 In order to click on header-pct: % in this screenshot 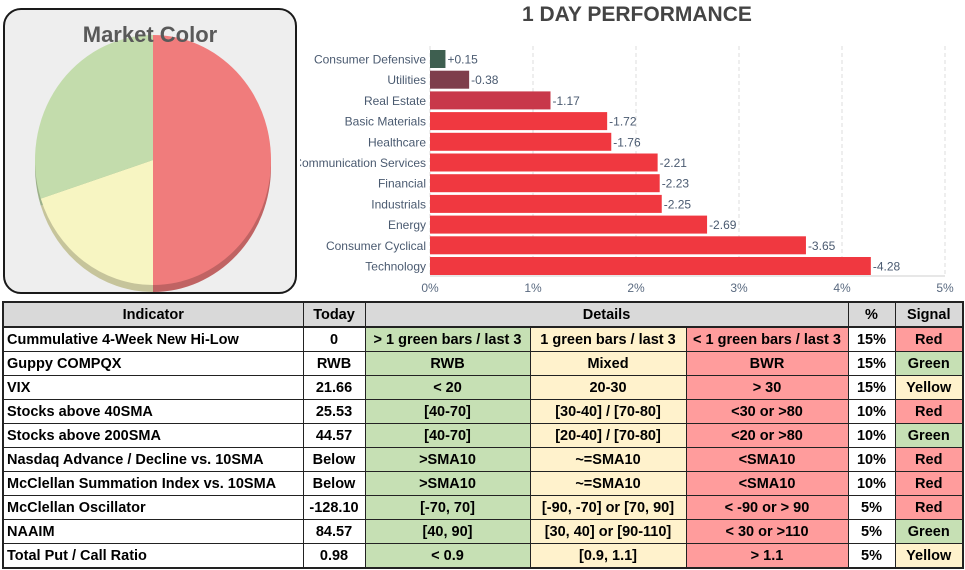, I will do `click(871, 314)`.